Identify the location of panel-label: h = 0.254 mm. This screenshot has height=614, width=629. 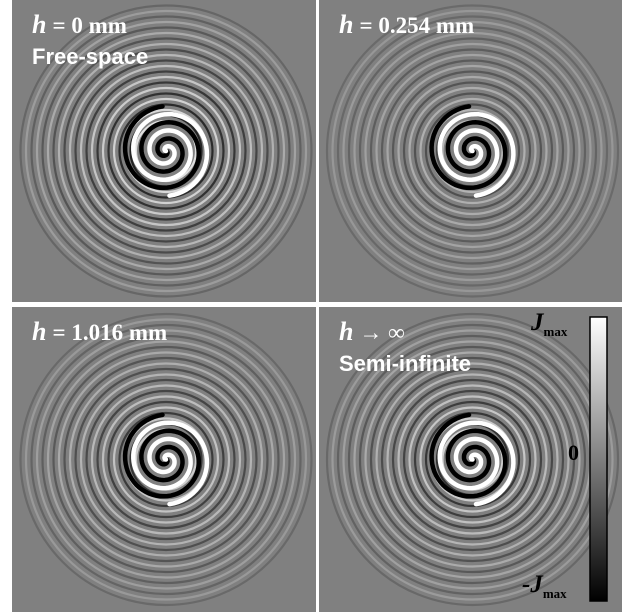
(406, 24).